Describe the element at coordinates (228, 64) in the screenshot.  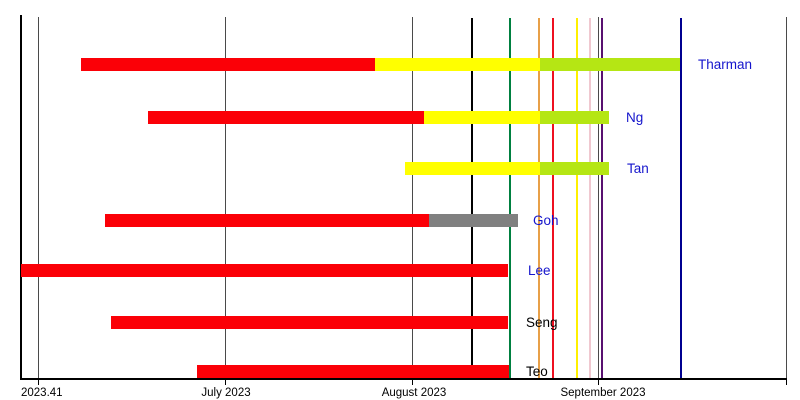
I see `bar-segment-tharman-red` at that location.